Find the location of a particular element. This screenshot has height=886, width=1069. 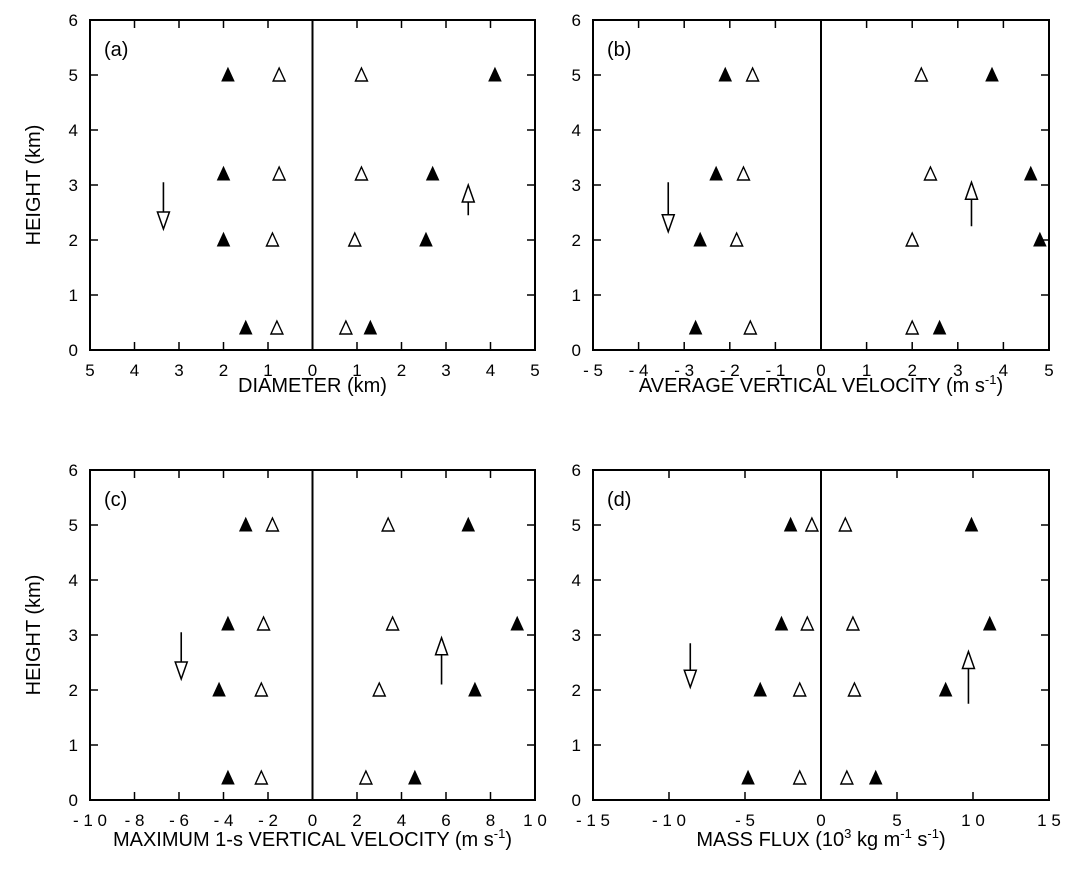

x-tick-label: 6 is located at coordinates (445, 820).